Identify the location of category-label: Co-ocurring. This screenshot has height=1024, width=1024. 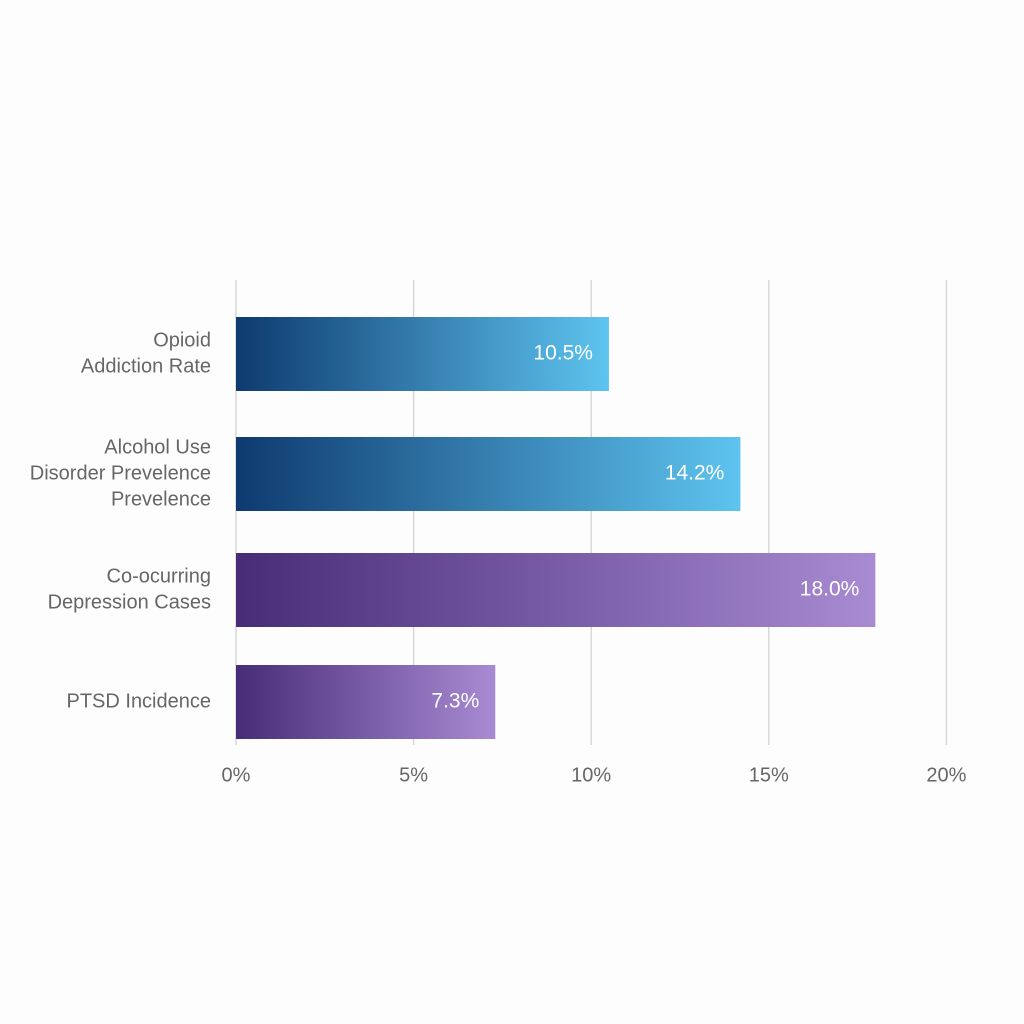
(159, 576).